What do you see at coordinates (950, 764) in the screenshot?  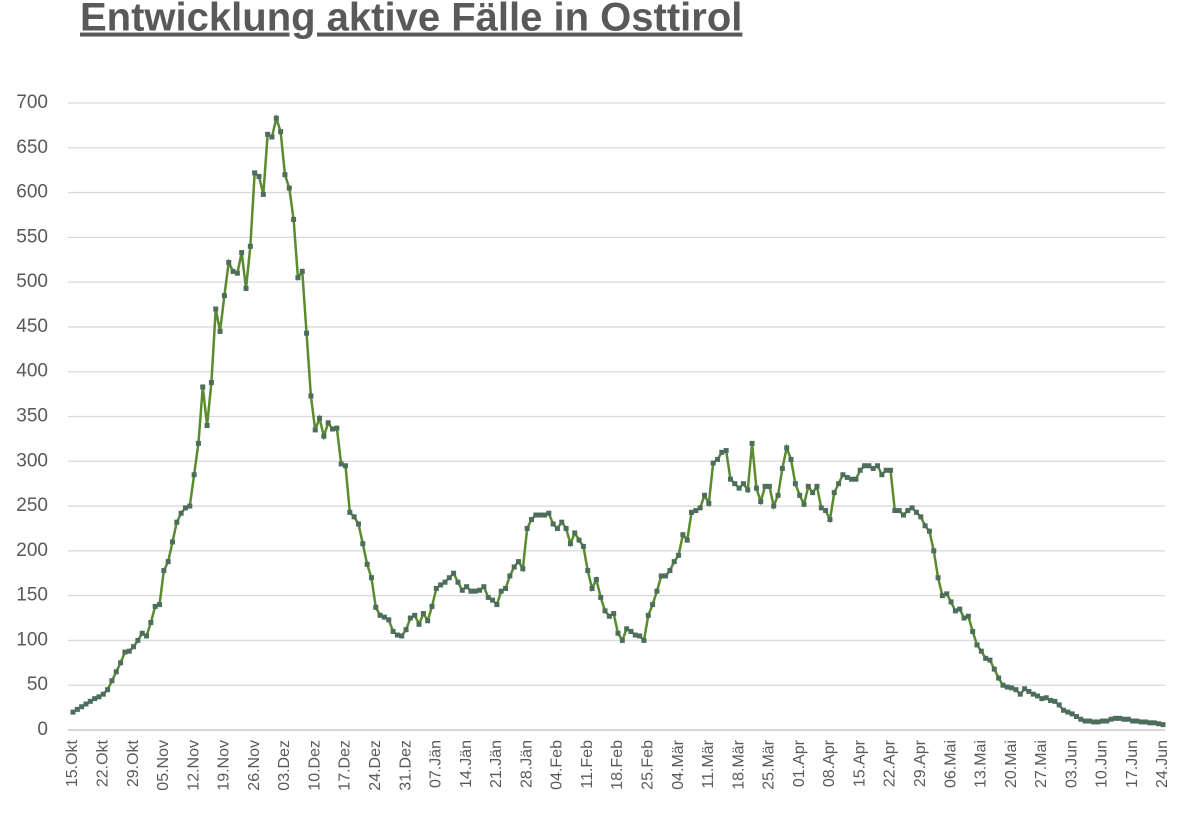 I see `x-tick-label: 06.Mai` at bounding box center [950, 764].